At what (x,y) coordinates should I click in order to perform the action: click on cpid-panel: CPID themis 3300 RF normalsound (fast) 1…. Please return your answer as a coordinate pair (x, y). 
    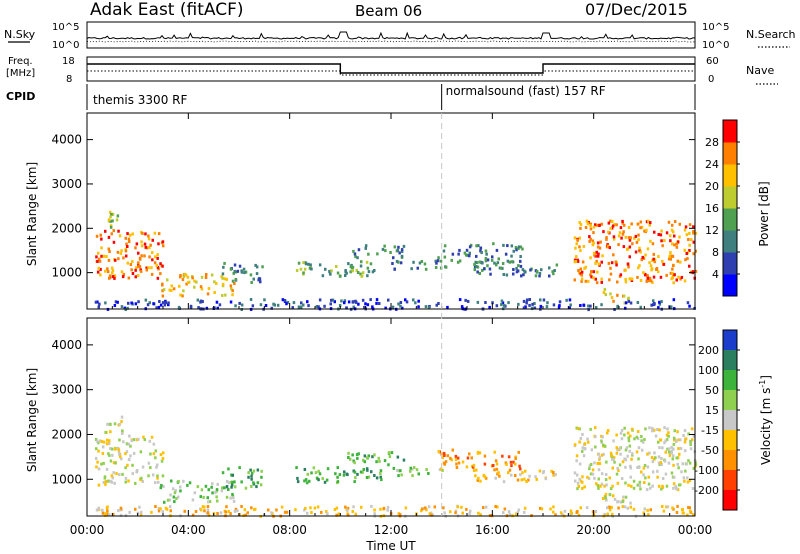
    Looking at the image, I should click on (351, 97).